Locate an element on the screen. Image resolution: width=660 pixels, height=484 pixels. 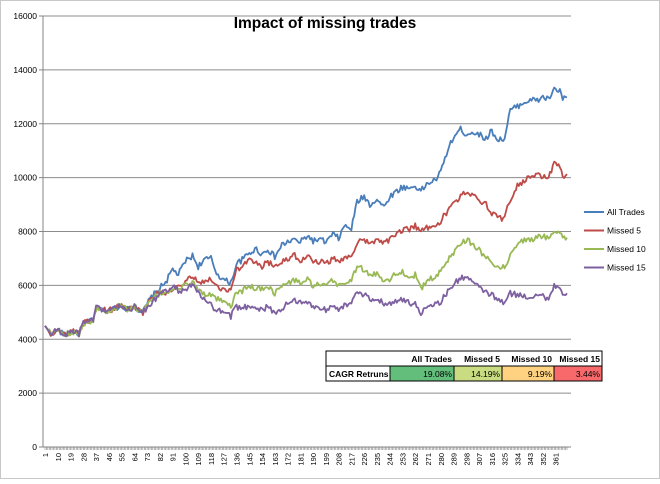
table-header-cell: Missed 15 is located at coordinates (579, 359).